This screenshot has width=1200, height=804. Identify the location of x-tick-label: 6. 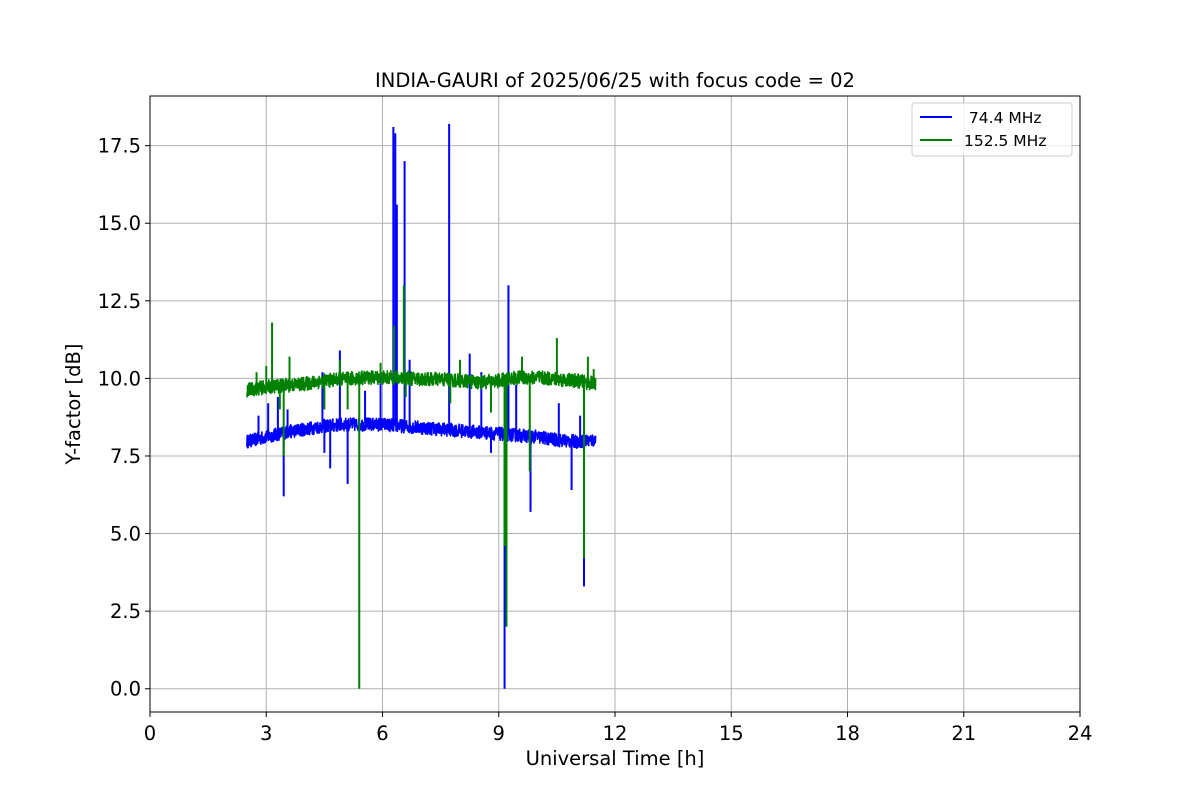
(382, 733).